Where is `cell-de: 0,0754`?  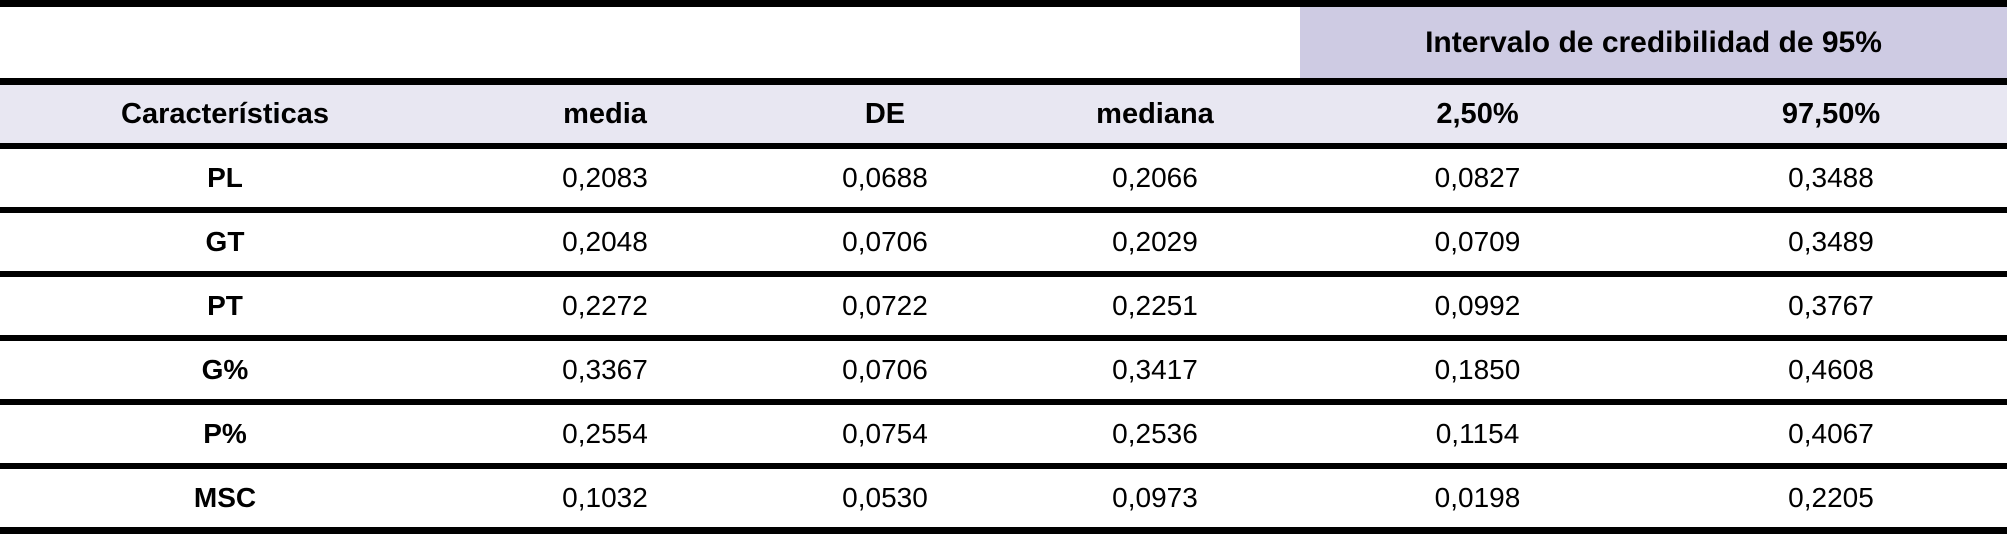 cell-de: 0,0754 is located at coordinates (885, 435).